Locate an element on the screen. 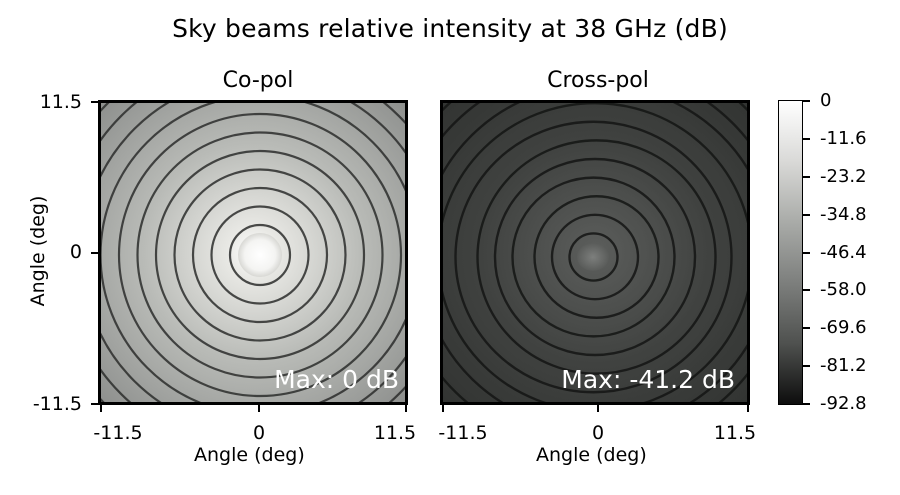  copol-ring is located at coordinates (260, 255).